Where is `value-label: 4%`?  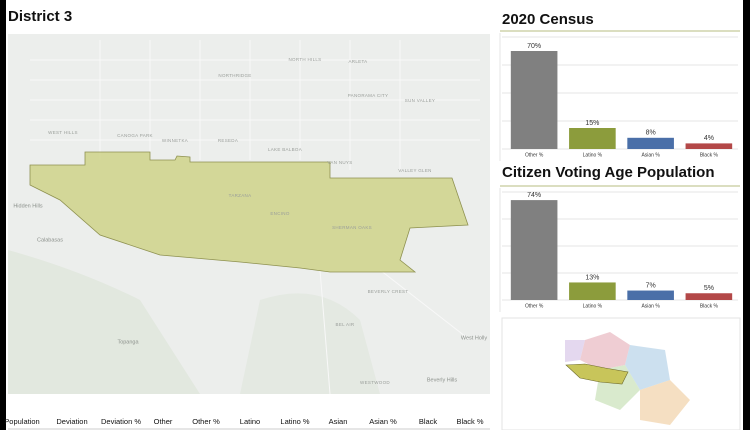
value-label: 4% is located at coordinates (709, 138).